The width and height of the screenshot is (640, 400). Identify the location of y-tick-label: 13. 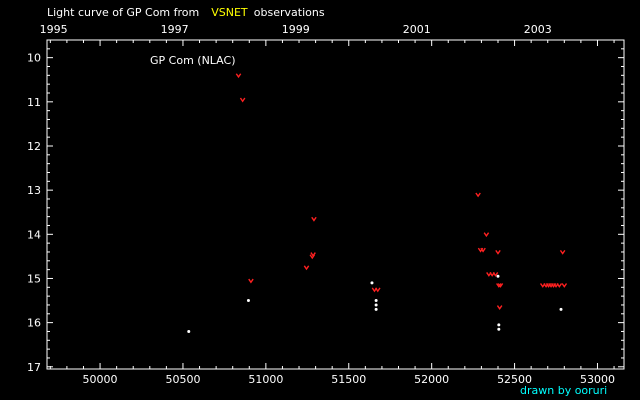
(34, 190).